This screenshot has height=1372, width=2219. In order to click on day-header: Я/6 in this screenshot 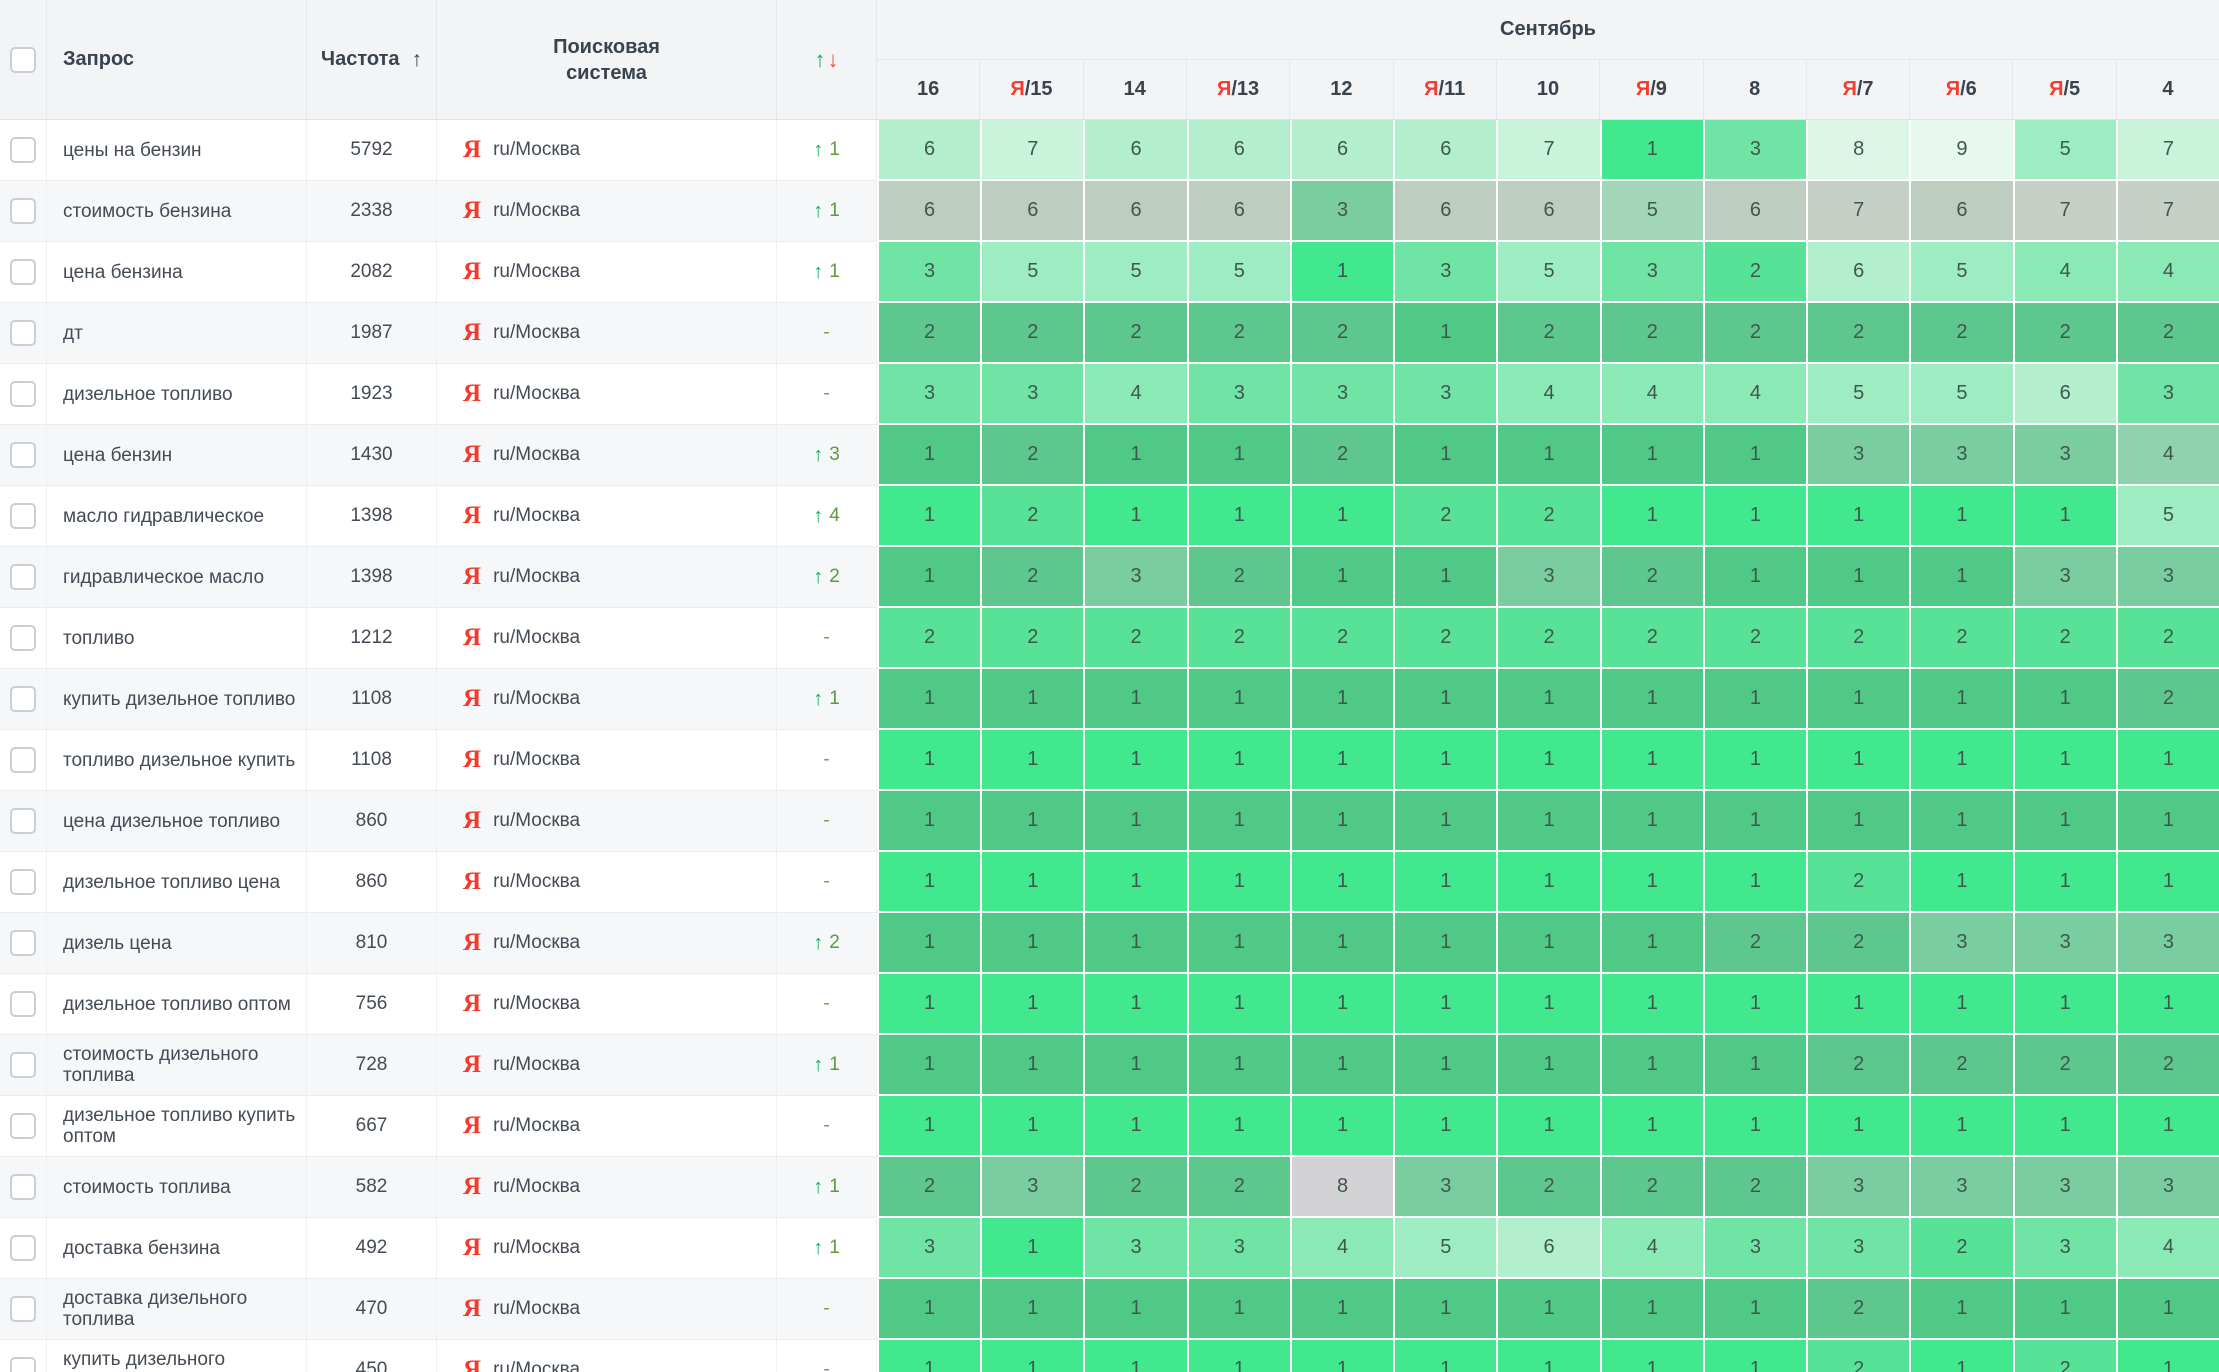, I will do `click(1960, 89)`.